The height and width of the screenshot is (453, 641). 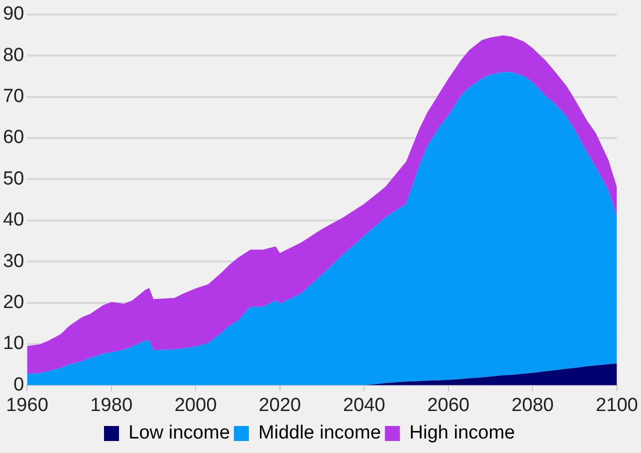 I want to click on legend-label: High income, so click(x=462, y=433).